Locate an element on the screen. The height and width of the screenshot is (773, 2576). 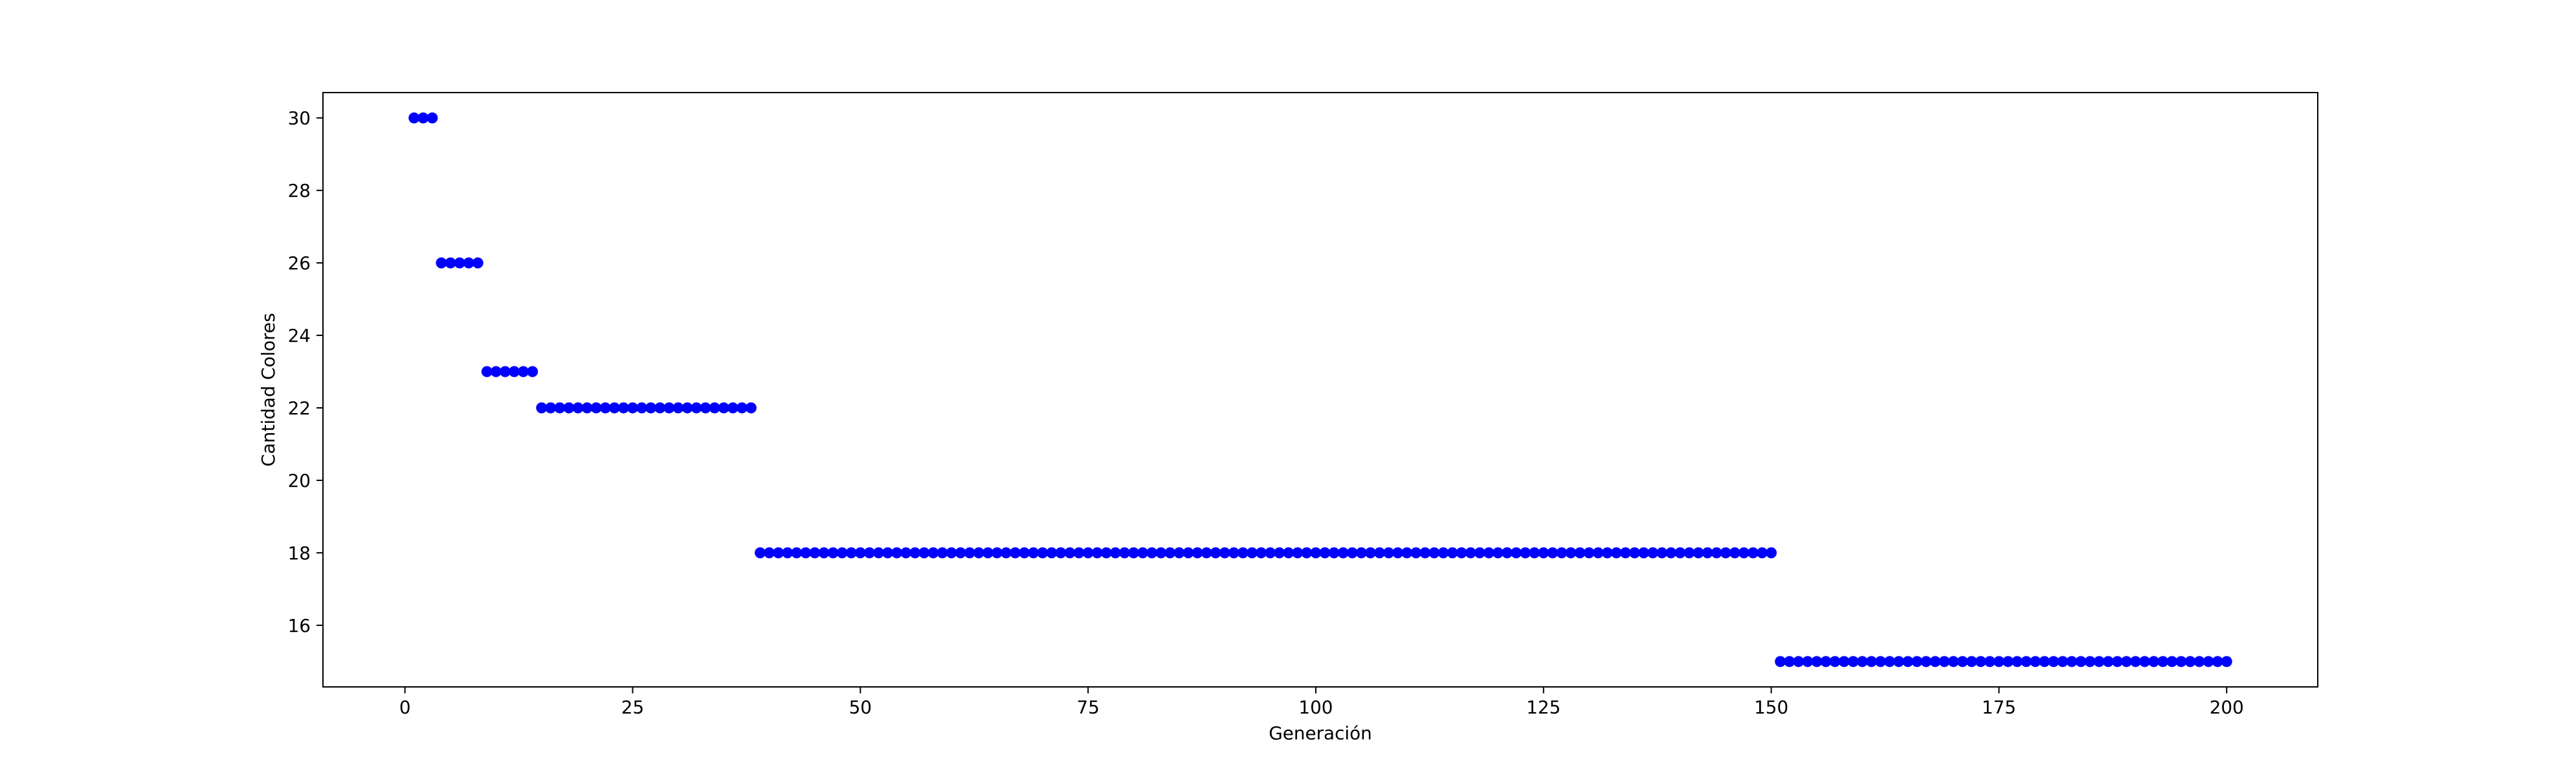
y-tick-label: 22 is located at coordinates (299, 408).